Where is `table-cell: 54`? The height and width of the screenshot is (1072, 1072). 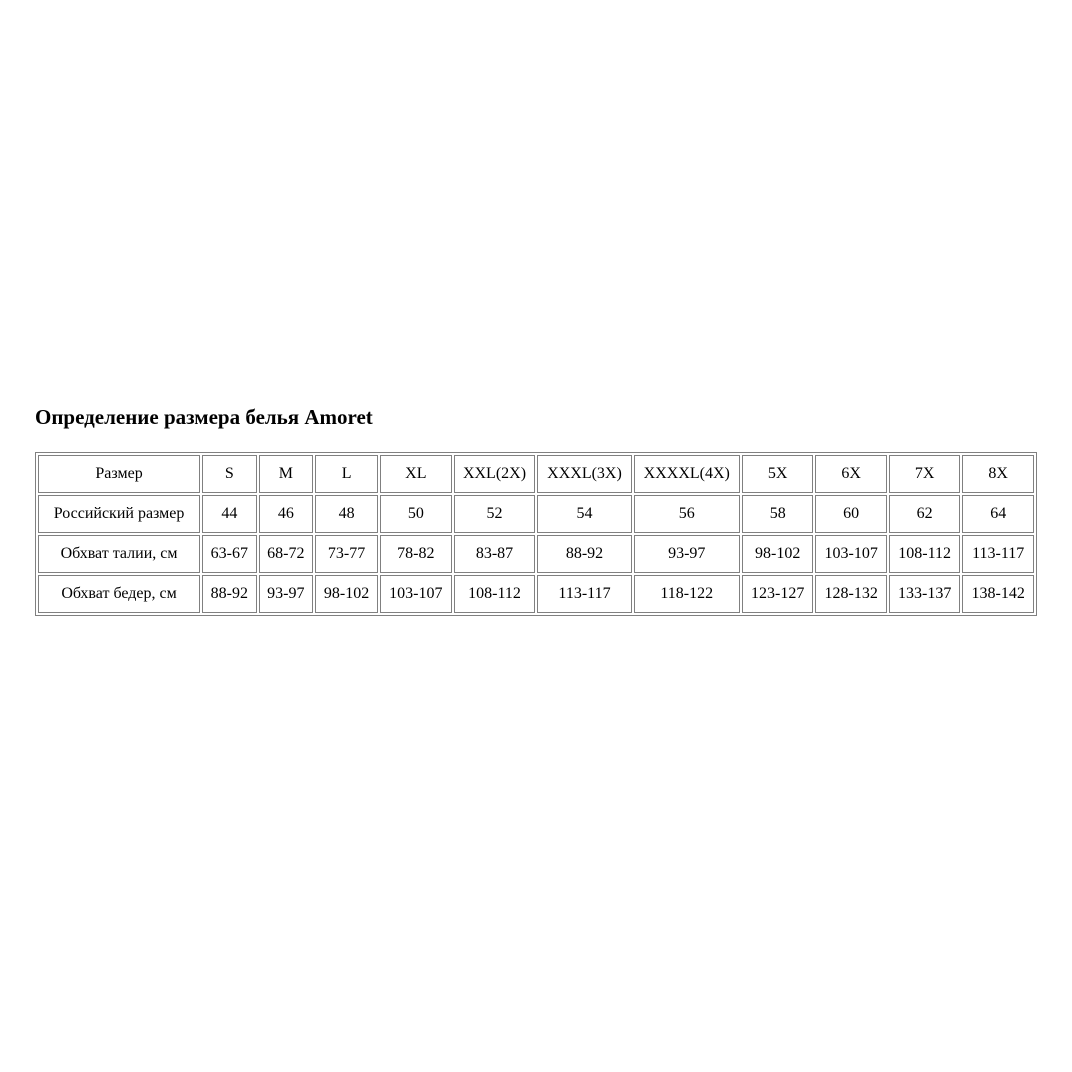
table-cell: 54 is located at coordinates (584, 514).